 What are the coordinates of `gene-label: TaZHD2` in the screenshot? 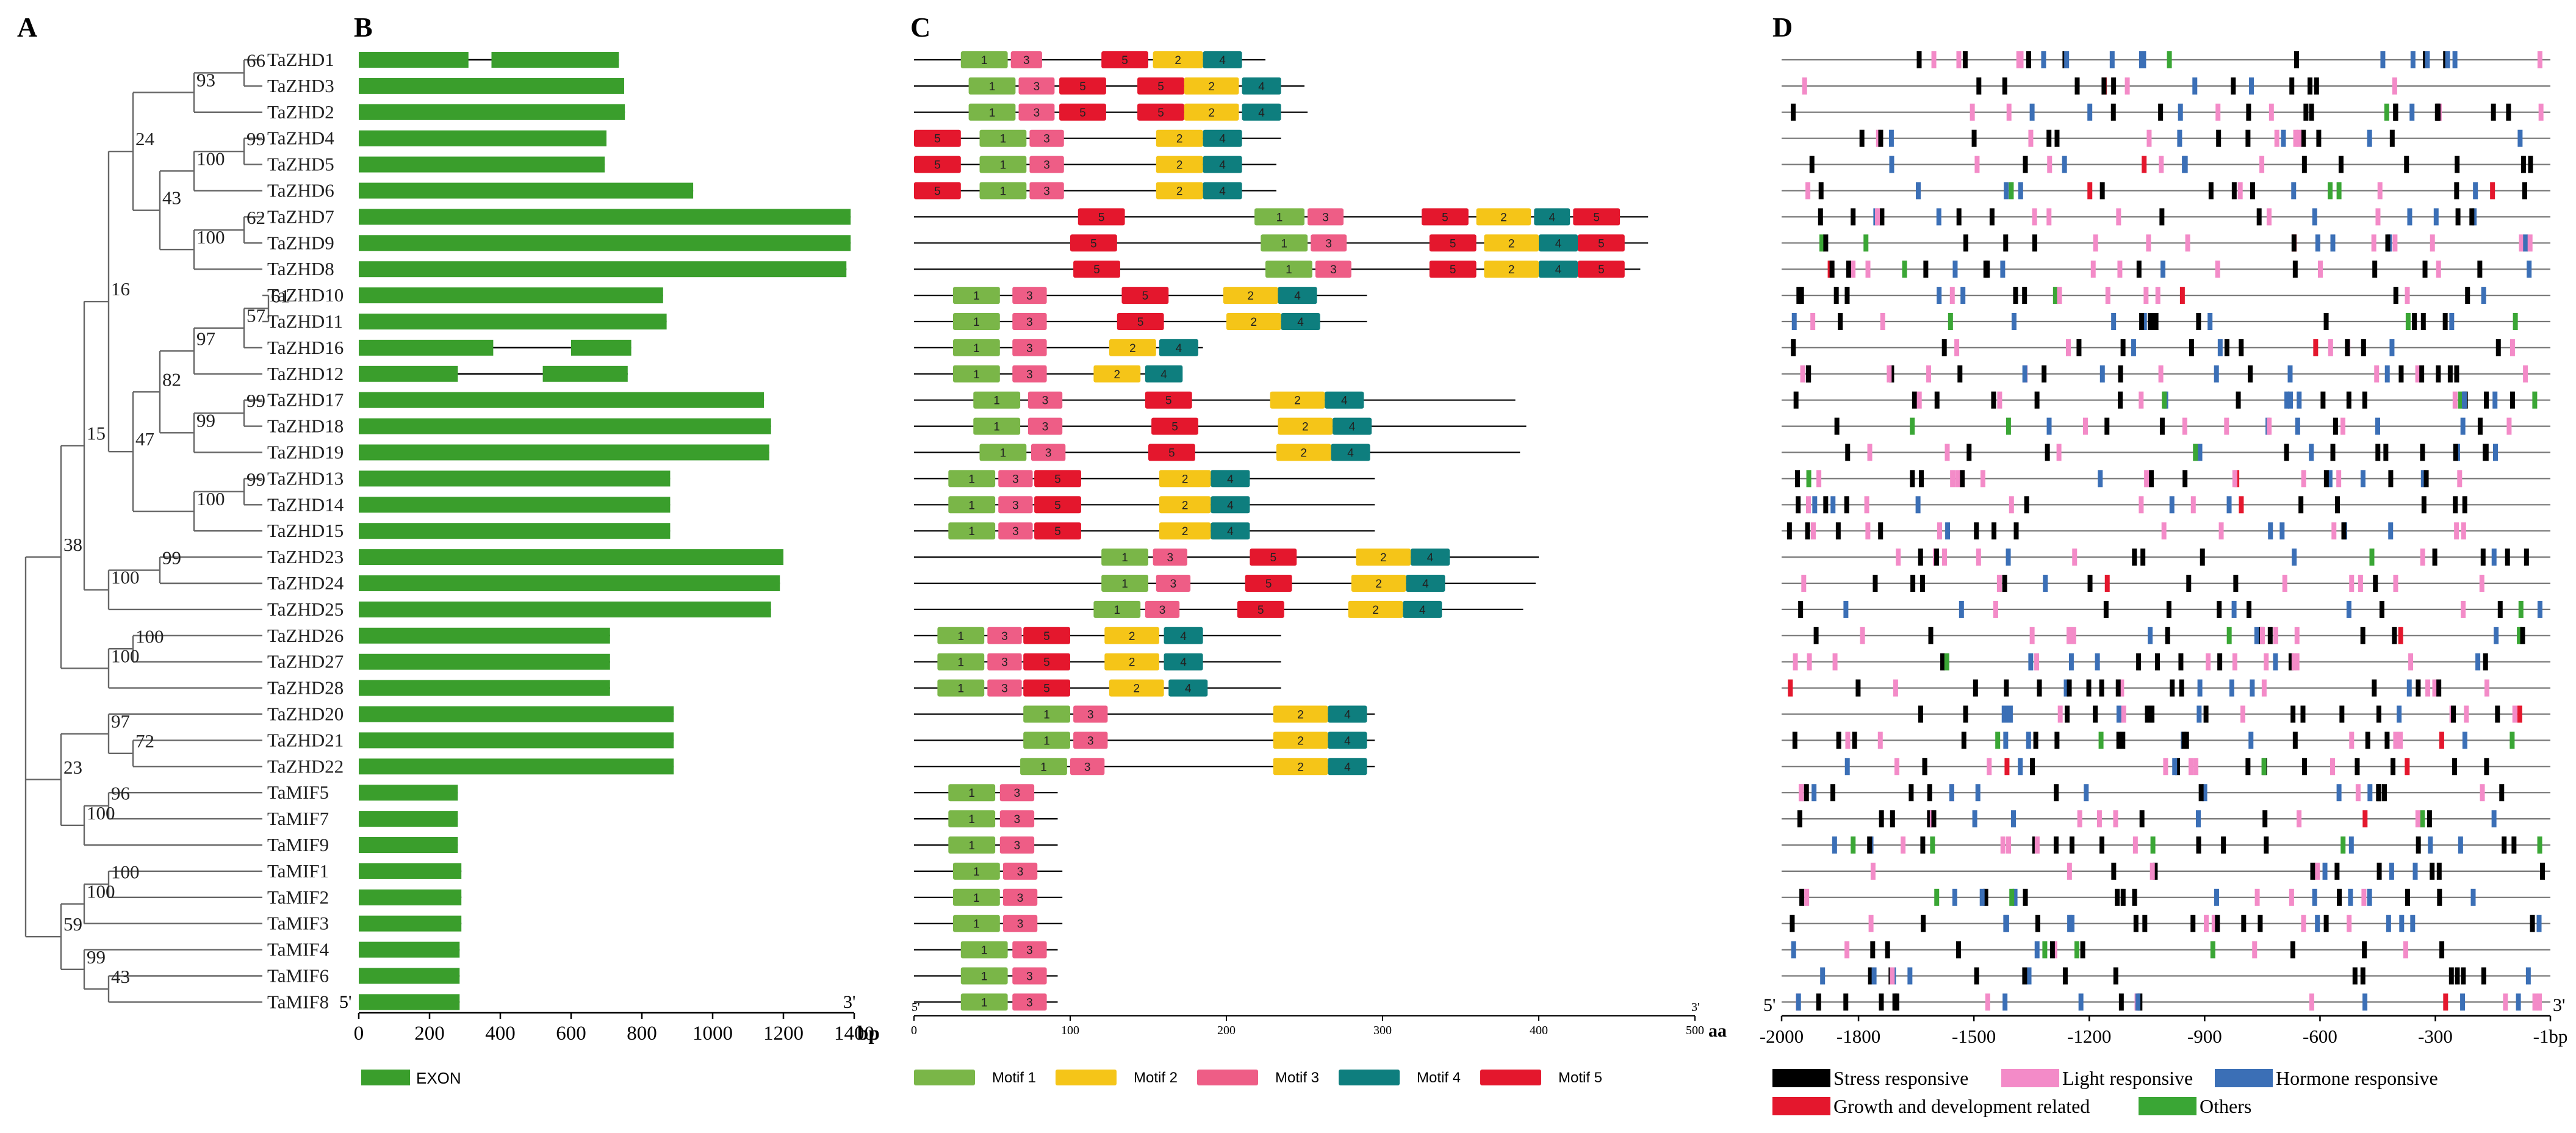 It's located at (300, 112).